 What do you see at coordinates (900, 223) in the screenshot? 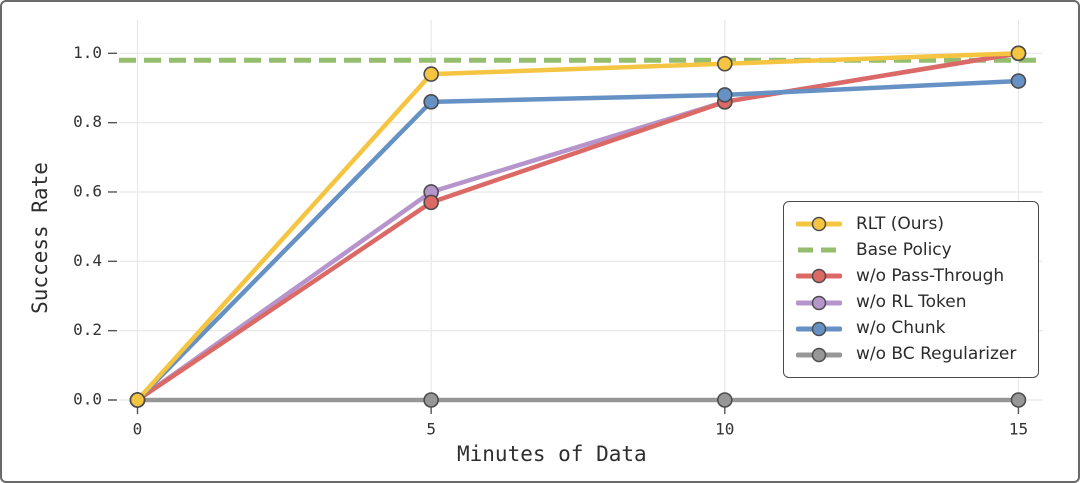
I see `legend-label: RLT (Ours)` at bounding box center [900, 223].